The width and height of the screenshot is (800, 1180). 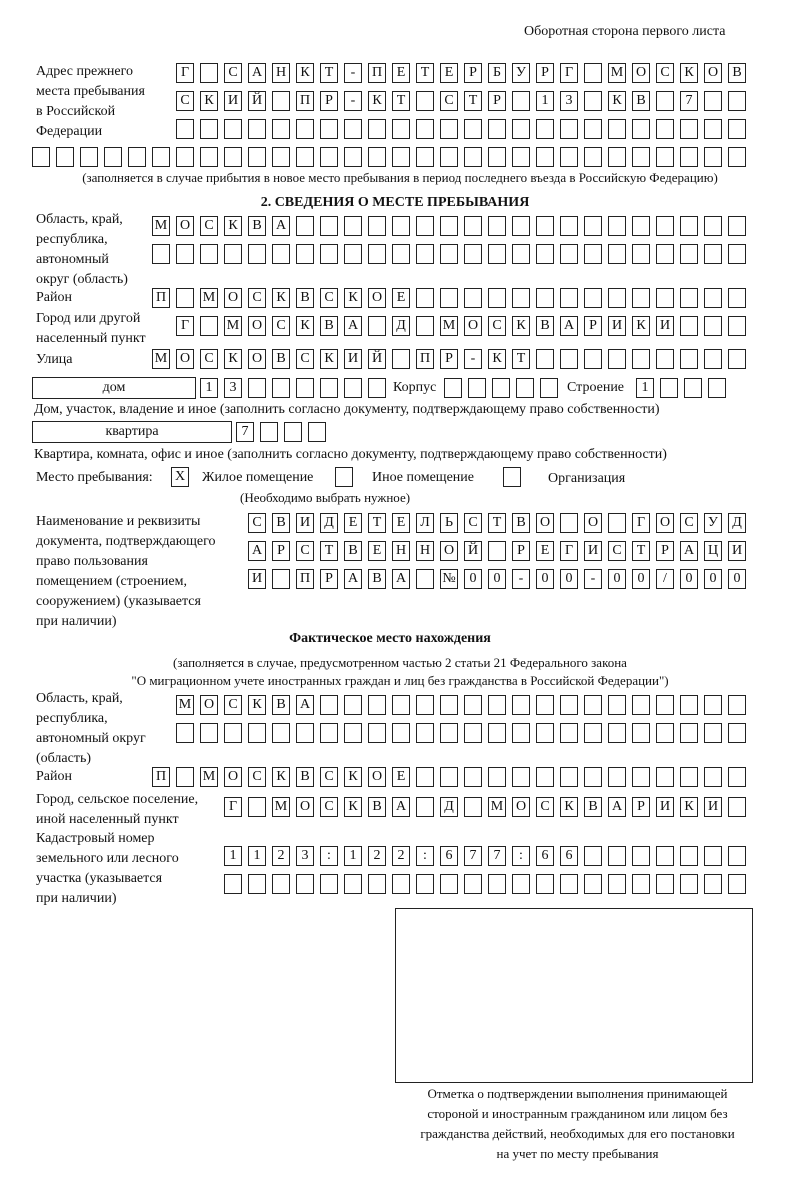 What do you see at coordinates (401, 777) in the screenshot?
I see `actual-district-row-cell: Е` at bounding box center [401, 777].